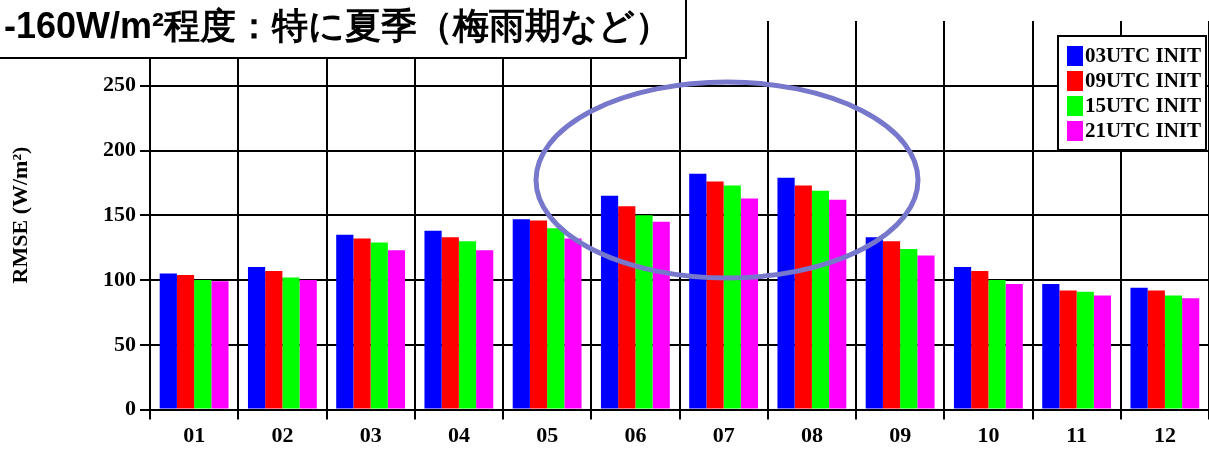 Image resolution: width=1209 pixels, height=458 pixels. Describe the element at coordinates (1142, 105) in the screenshot. I see `legend-label: 15UTC INIT` at that location.